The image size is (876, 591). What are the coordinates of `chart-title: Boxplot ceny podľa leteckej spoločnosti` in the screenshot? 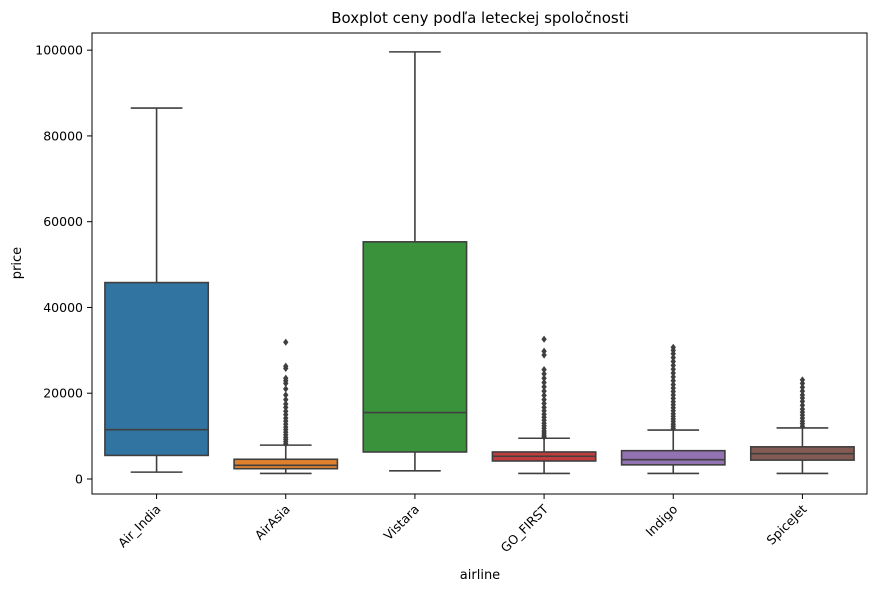 It's located at (480, 18).